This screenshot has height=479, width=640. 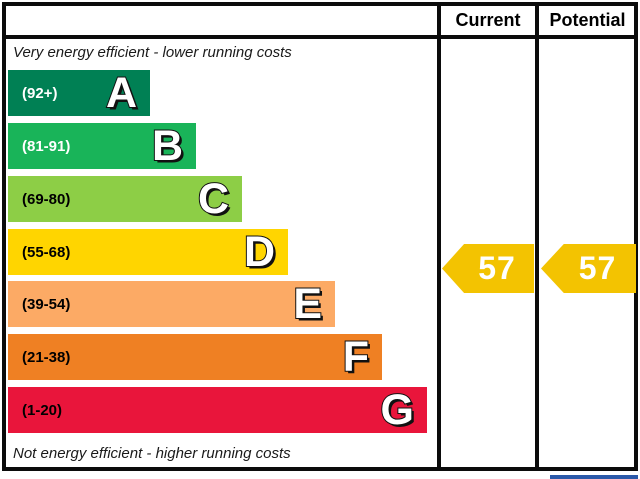 What do you see at coordinates (259, 252) in the screenshot?
I see `band-letter: D` at bounding box center [259, 252].